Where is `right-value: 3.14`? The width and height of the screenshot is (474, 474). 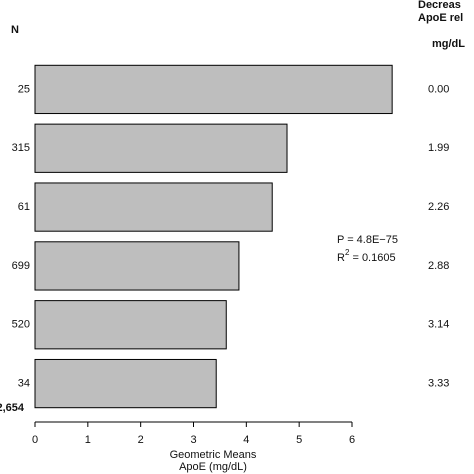
right-value: 3.14 is located at coordinates (438, 325).